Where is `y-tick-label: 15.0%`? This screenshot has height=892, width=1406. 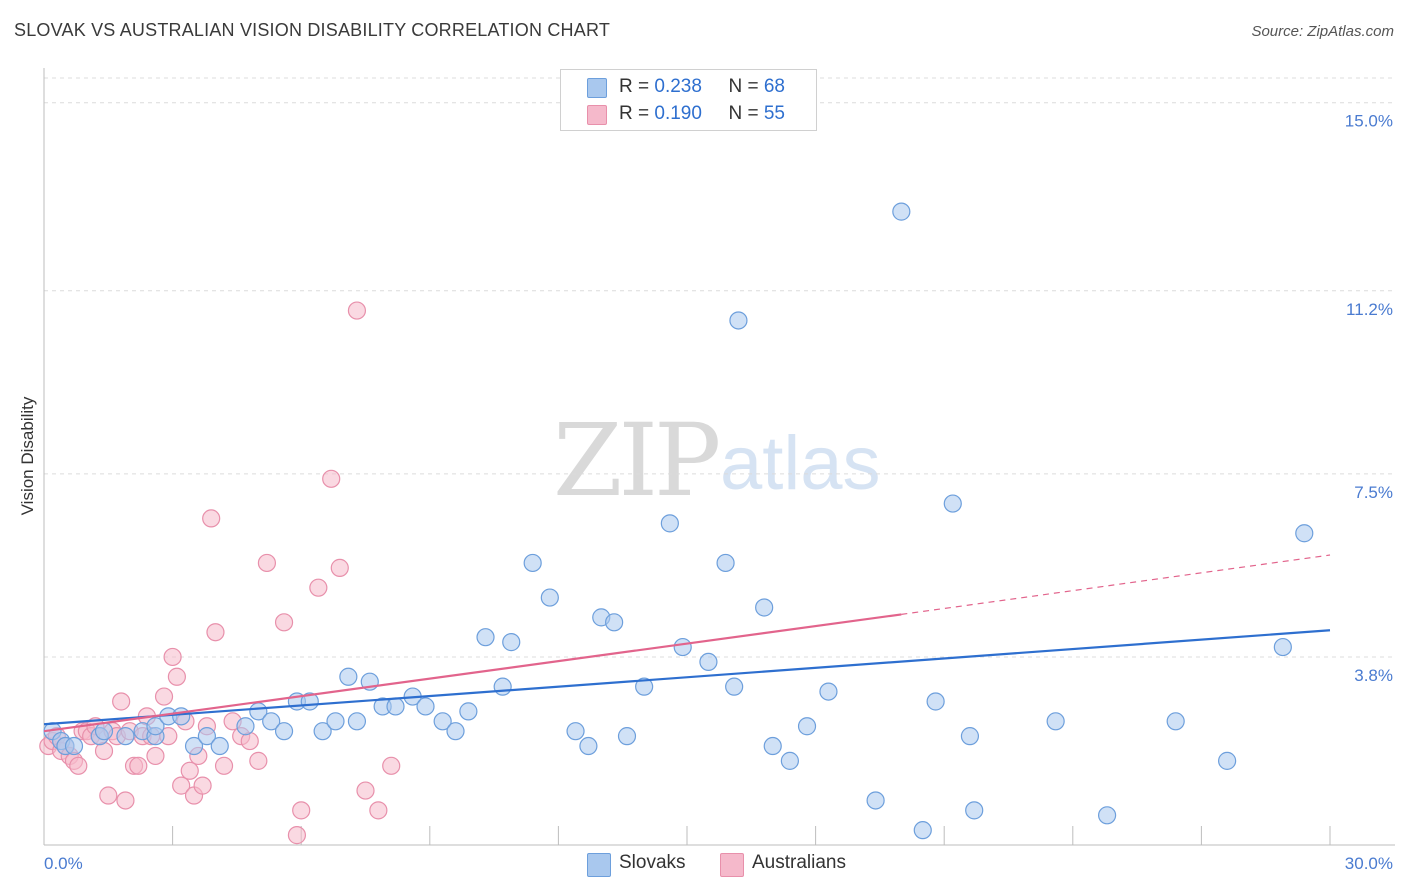 y-tick-label: 15.0% is located at coordinates (1369, 121).